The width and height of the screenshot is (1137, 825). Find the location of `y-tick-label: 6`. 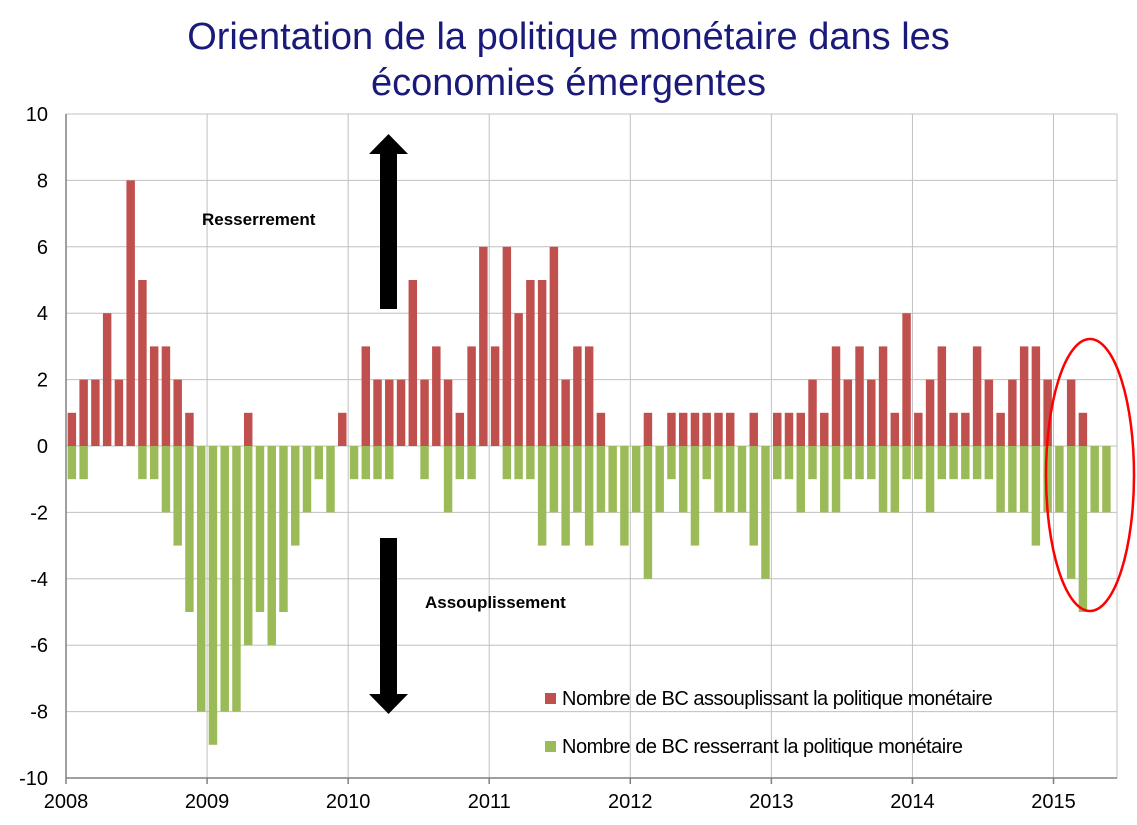

y-tick-label: 6 is located at coordinates (42, 248).